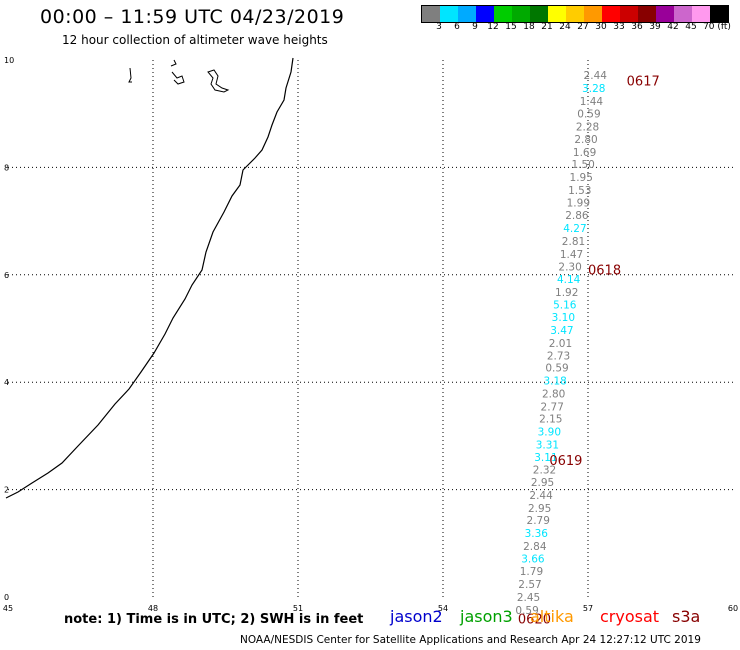 The height and width of the screenshot is (650, 740). Describe the element at coordinates (298, 608) in the screenshot. I see `x-tick-label: 51` at that location.